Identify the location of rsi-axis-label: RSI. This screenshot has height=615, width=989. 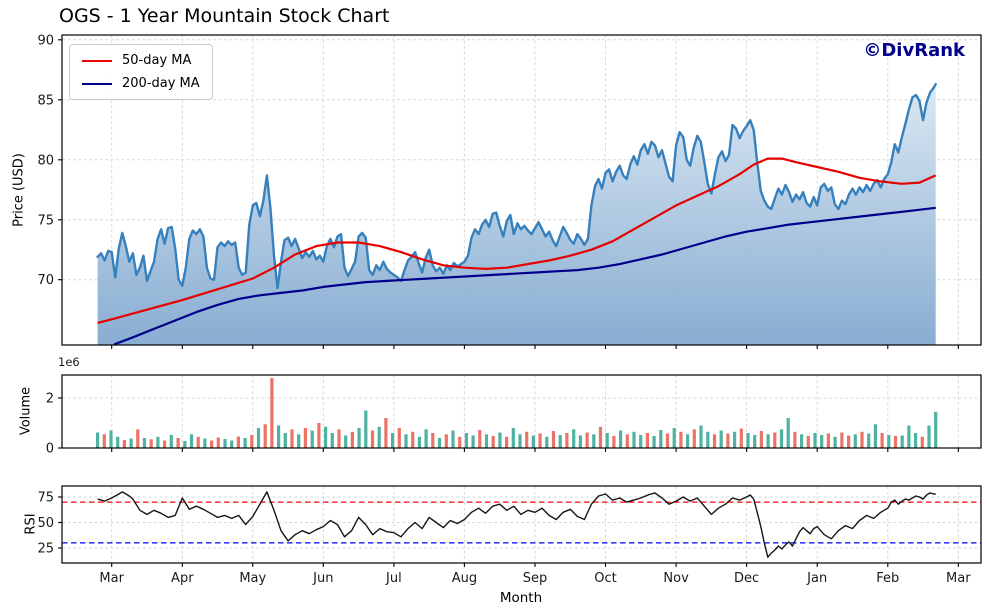
(31, 524).